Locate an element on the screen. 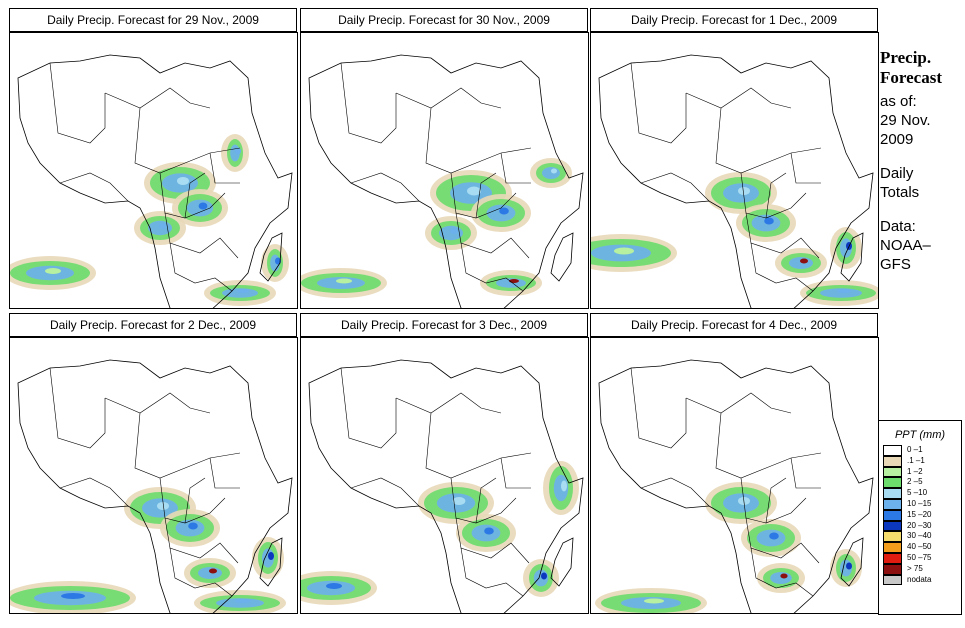 The height and width of the screenshot is (628, 965). panel-title: Daily Precip. Forecast for 30 Nov., 2009 is located at coordinates (444, 20).